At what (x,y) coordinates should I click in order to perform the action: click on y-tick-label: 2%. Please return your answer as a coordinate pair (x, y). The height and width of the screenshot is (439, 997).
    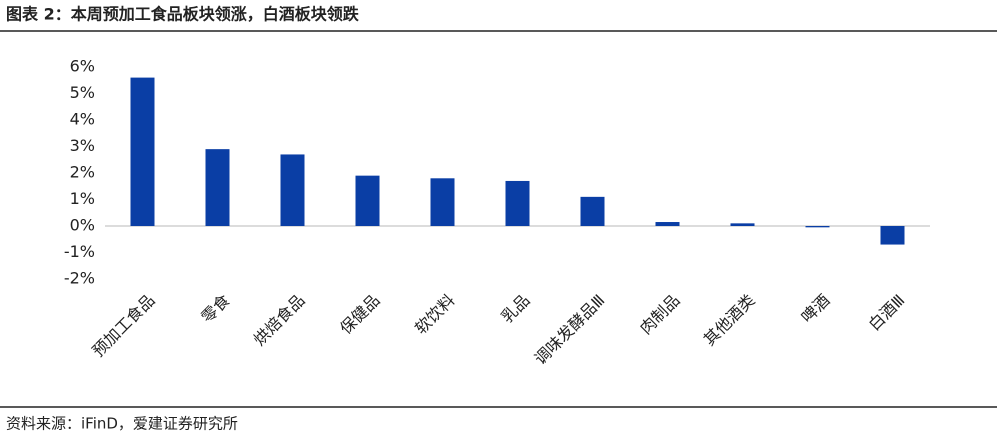
    Looking at the image, I should click on (82, 172).